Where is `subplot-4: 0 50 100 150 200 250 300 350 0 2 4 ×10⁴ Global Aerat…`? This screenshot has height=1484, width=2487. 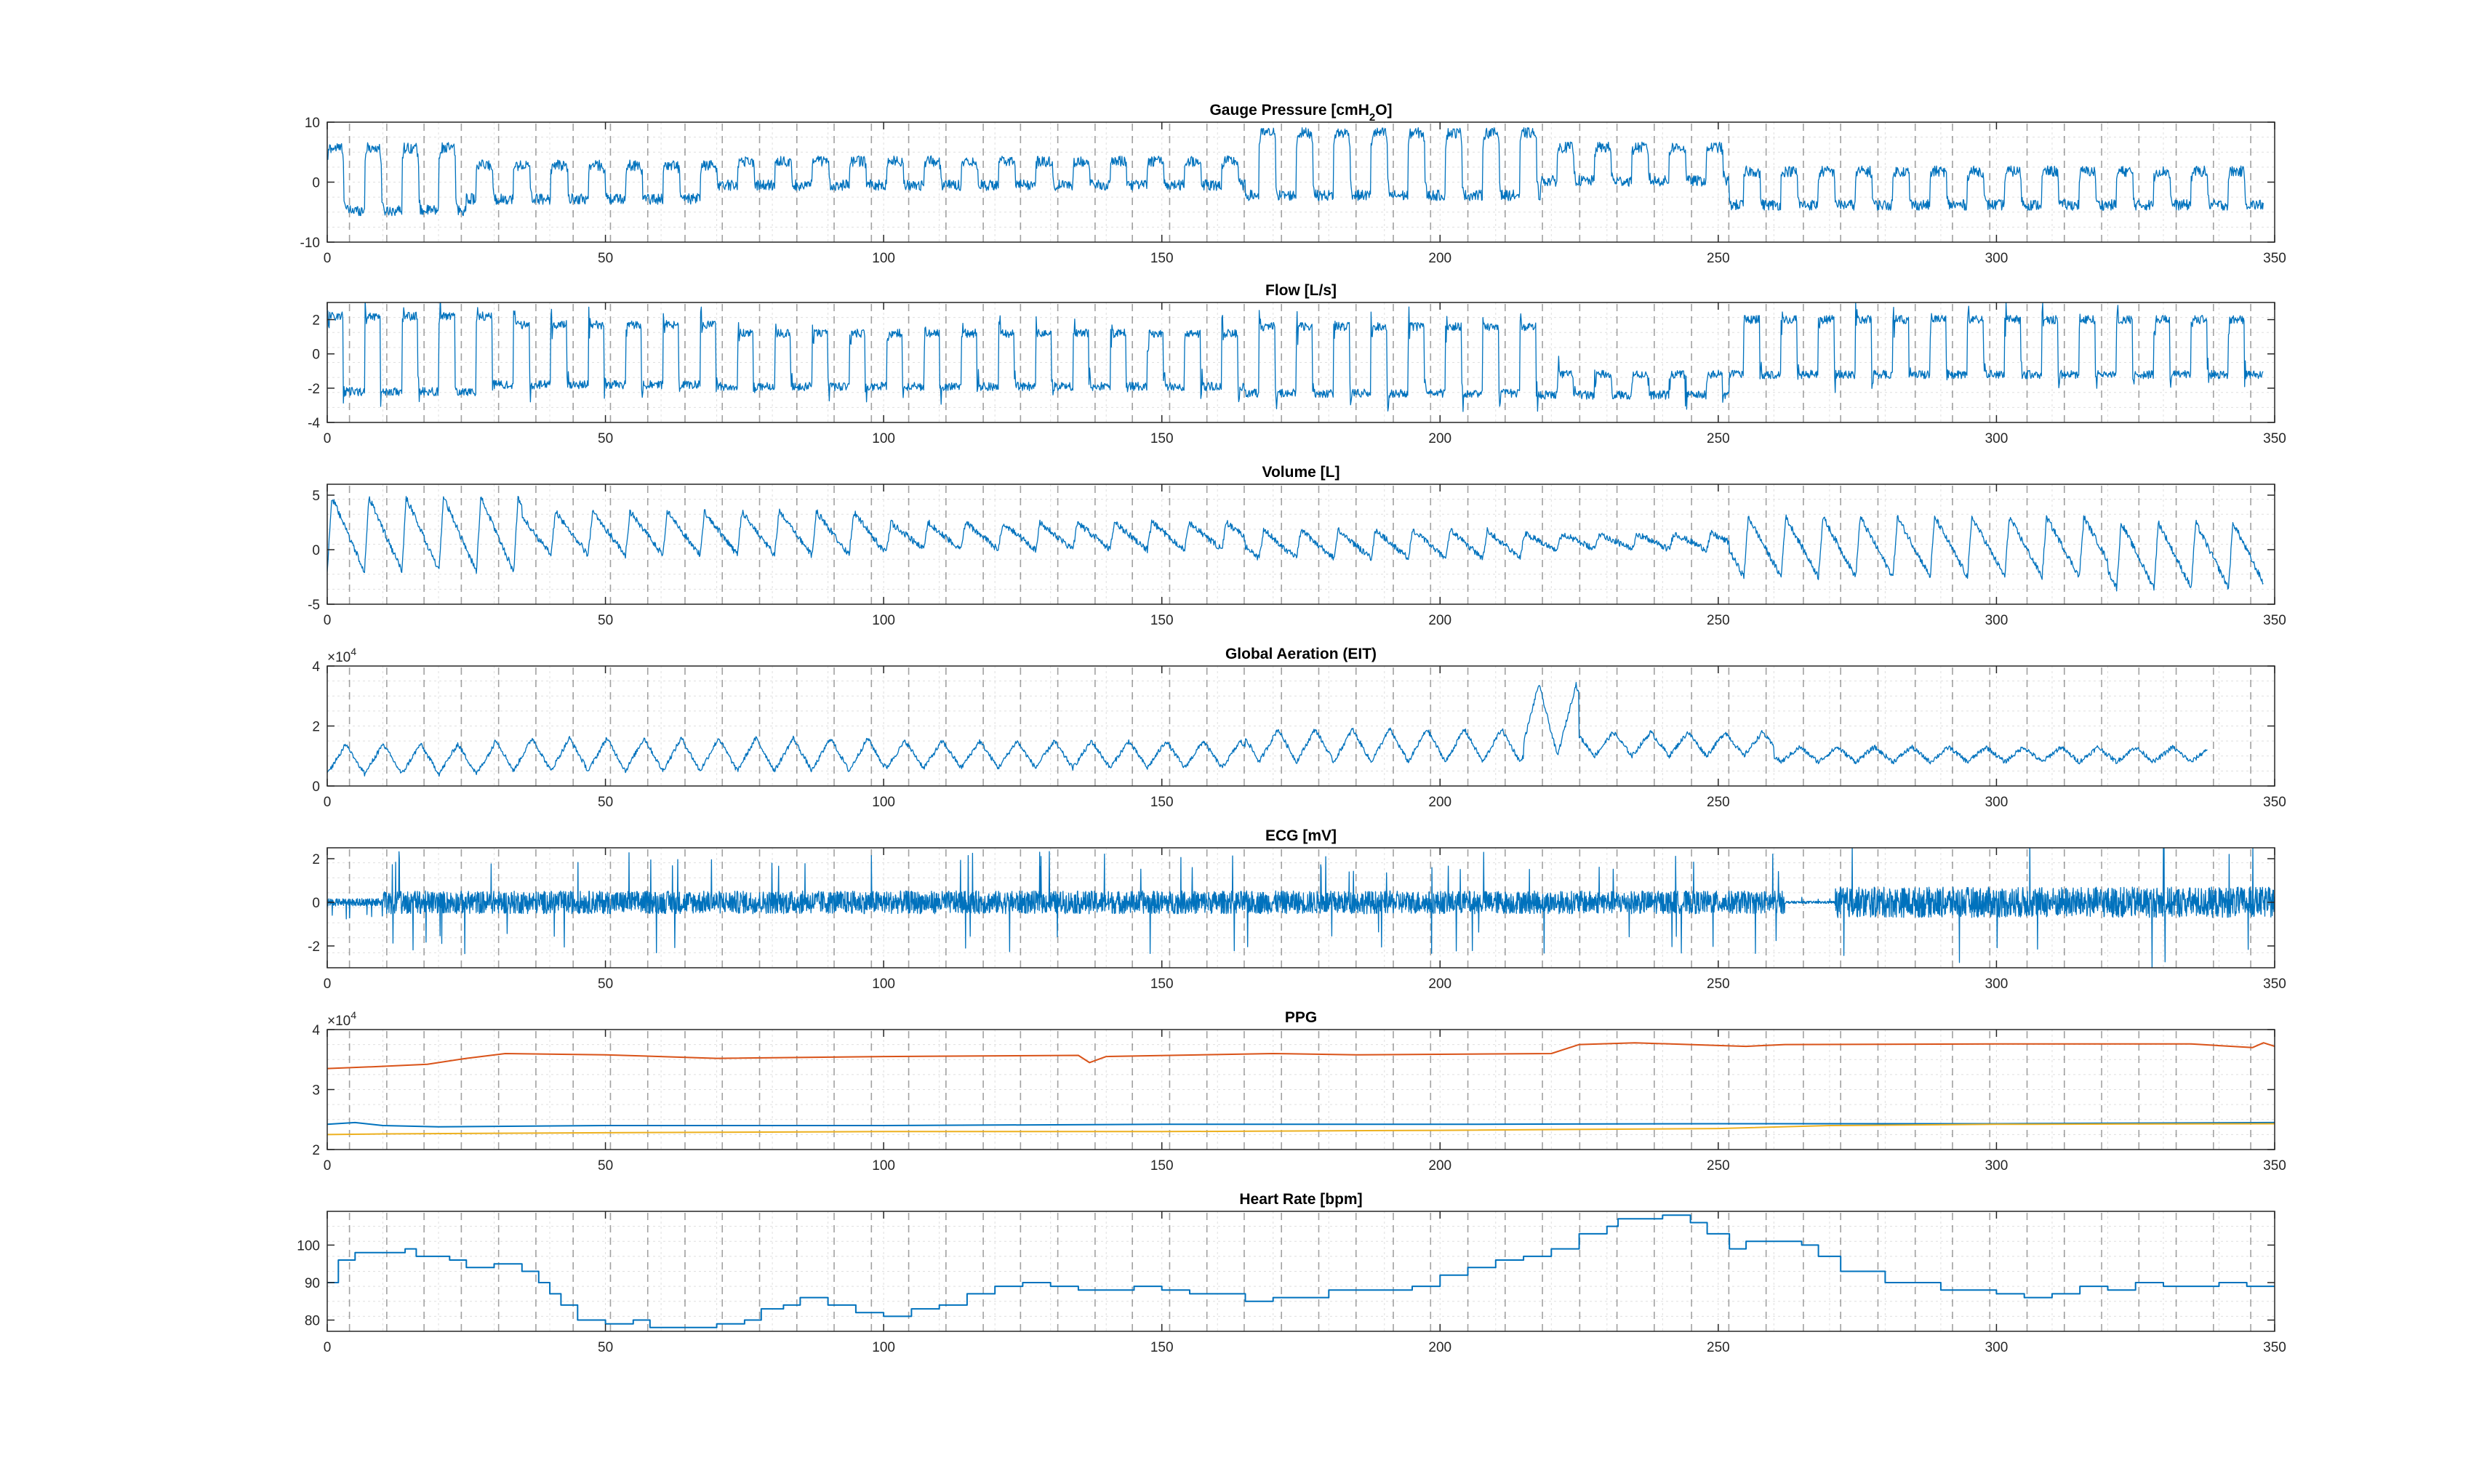 subplot-4: 0 50 100 150 200 250 300 350 0 2 4 ×10⁴ Global Aerat… is located at coordinates (1299, 728).